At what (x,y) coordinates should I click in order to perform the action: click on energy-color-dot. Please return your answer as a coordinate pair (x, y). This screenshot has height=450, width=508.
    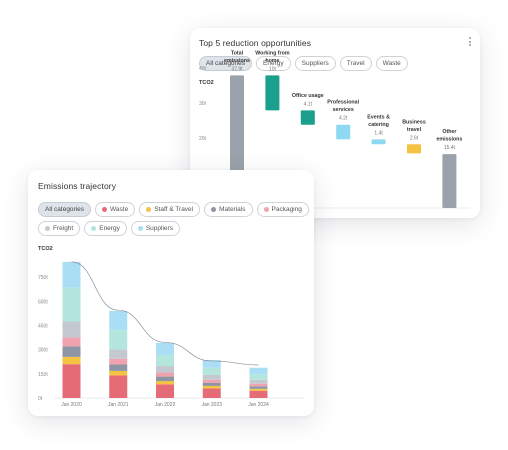
    Looking at the image, I should click on (94, 228).